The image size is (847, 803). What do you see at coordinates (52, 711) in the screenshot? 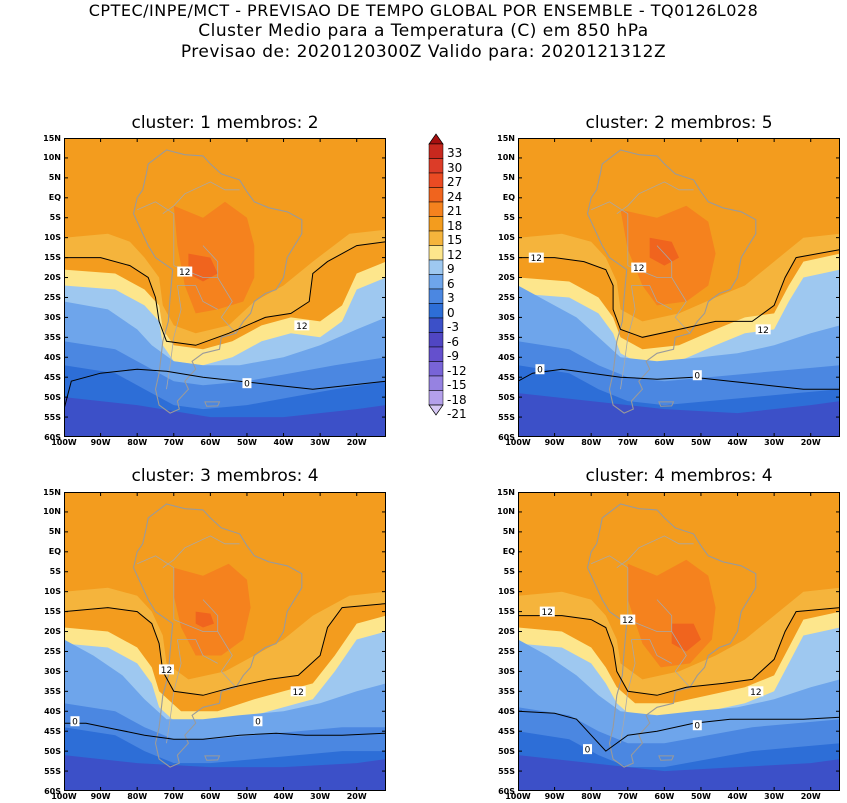
I see `lat-tick-label: 40S` at bounding box center [52, 711].